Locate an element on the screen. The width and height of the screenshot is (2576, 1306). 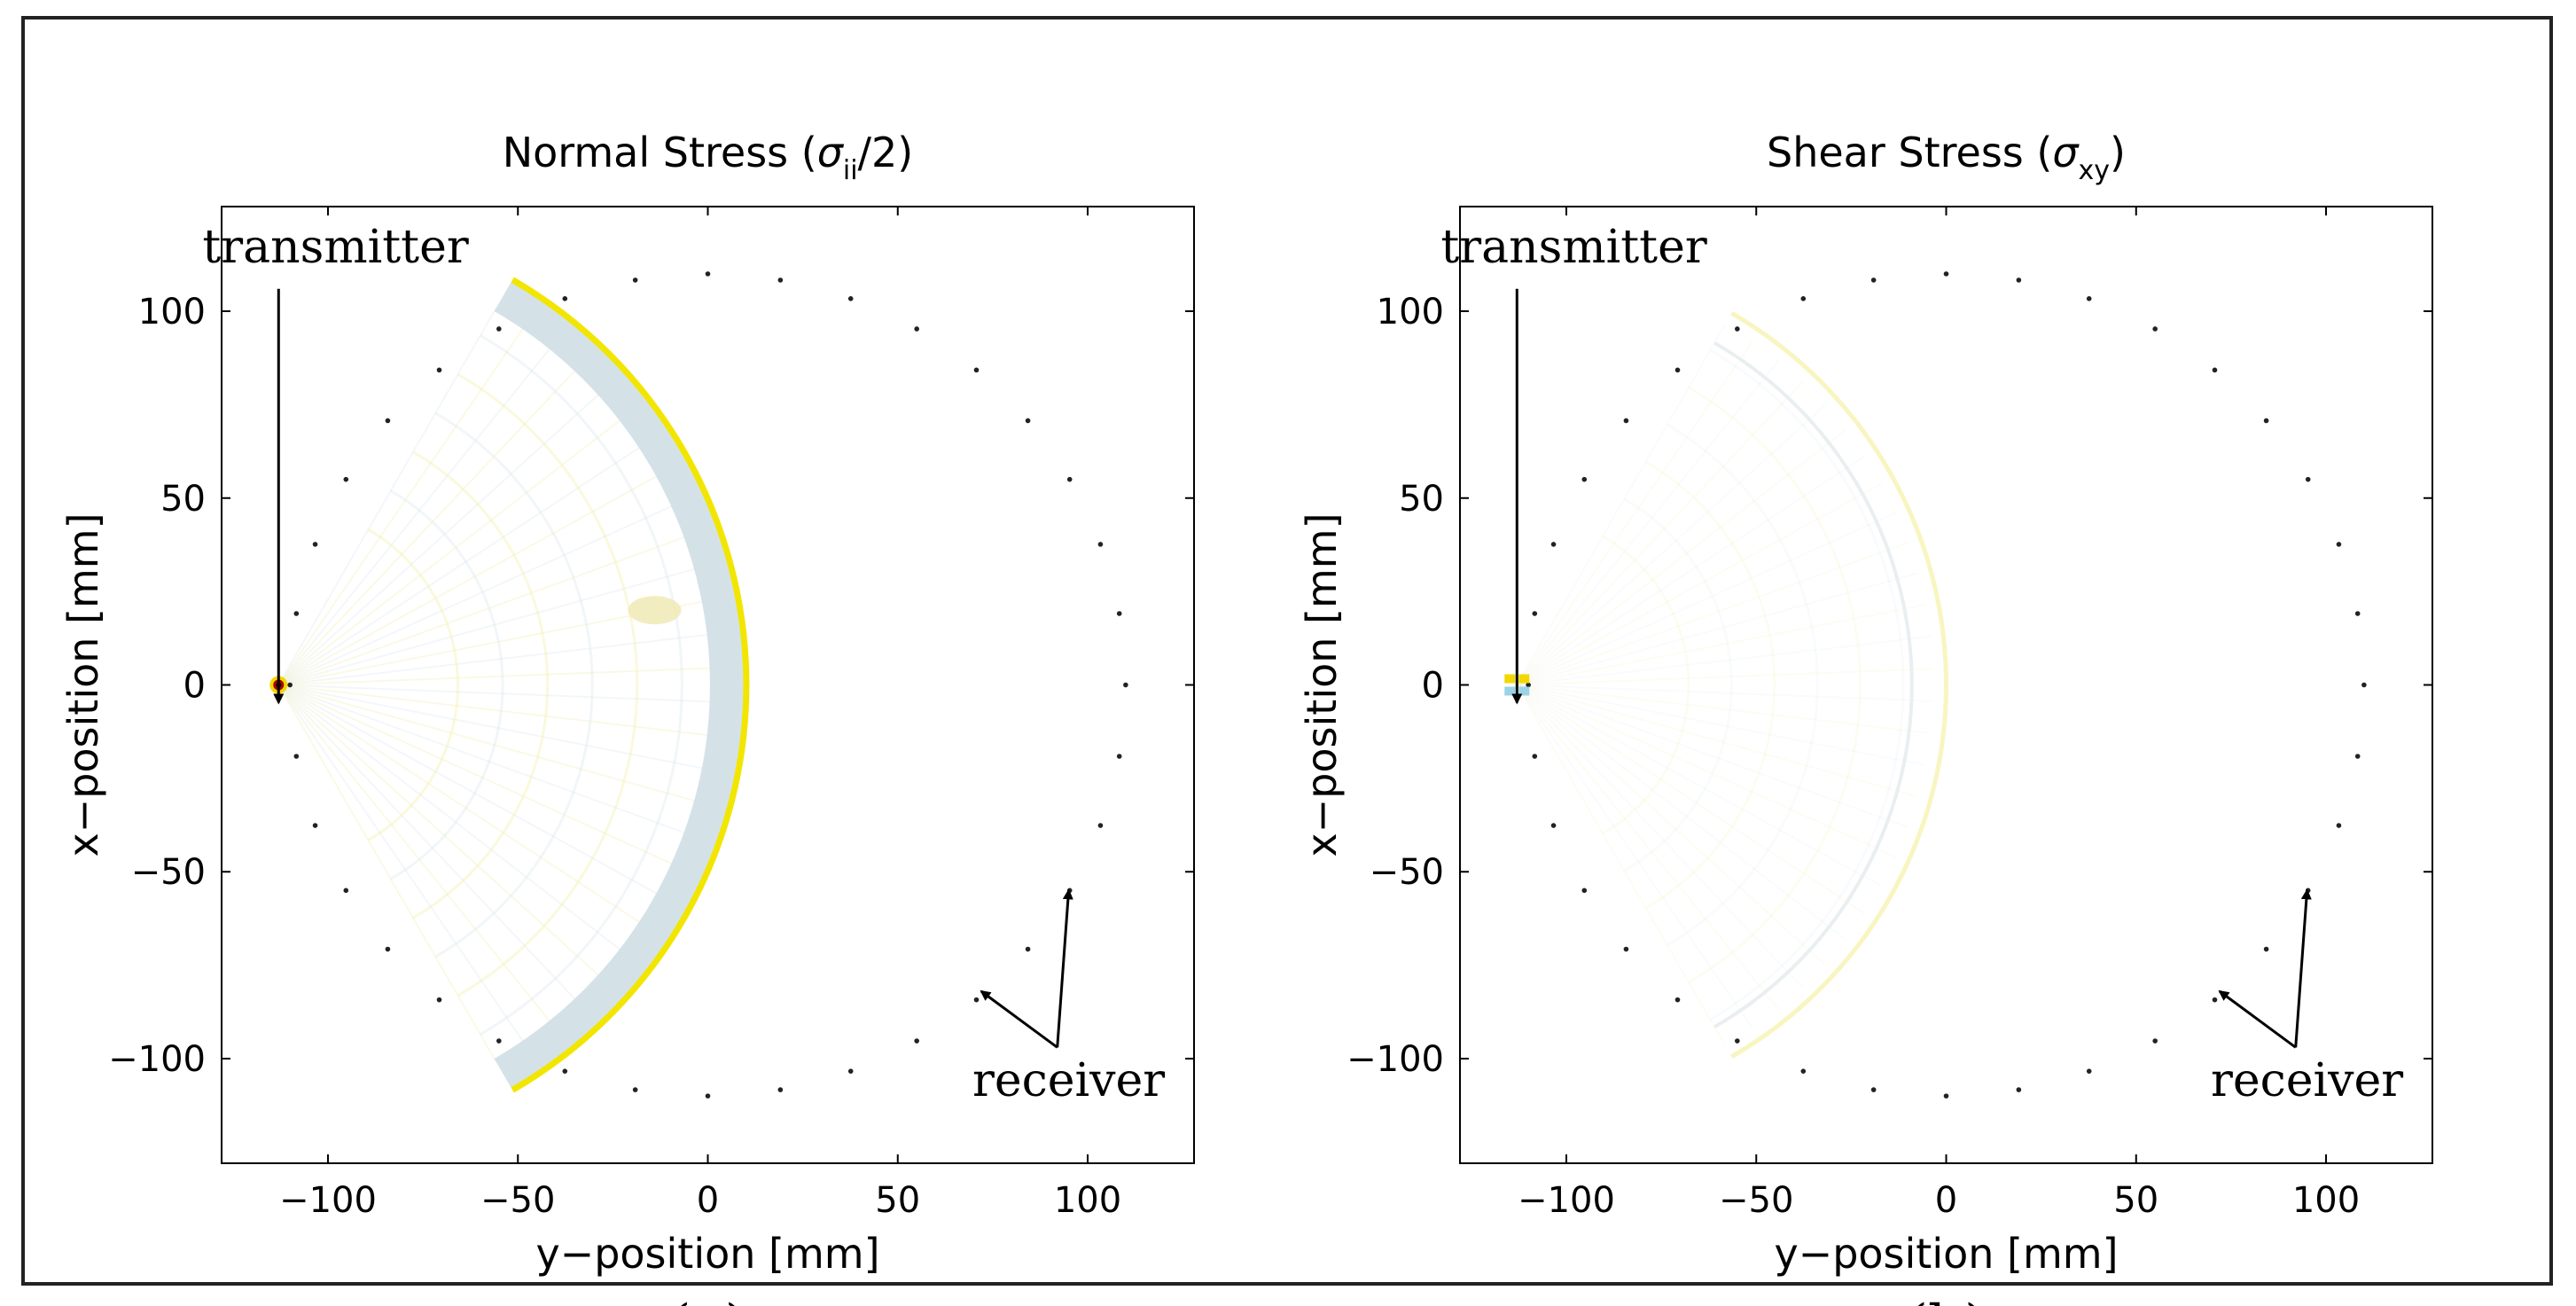
x-tick-label: 0 is located at coordinates (708, 1200).